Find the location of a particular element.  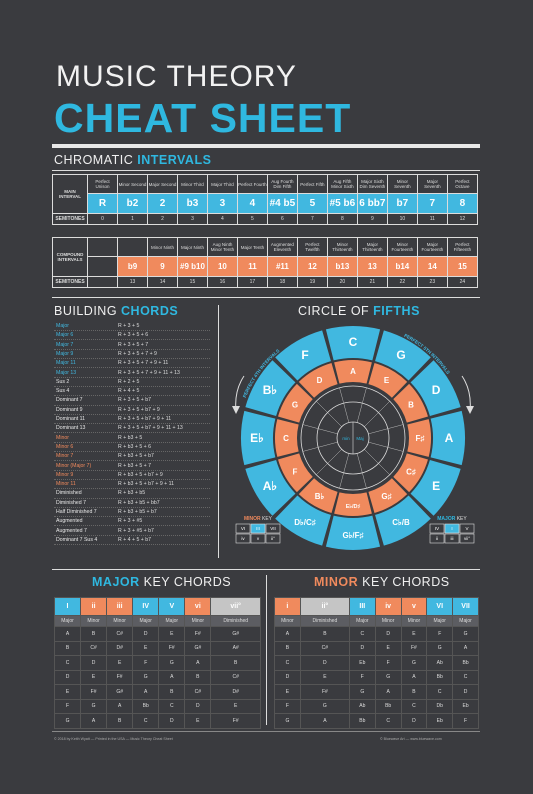

inner-key-label: B♭ is located at coordinates (320, 496).